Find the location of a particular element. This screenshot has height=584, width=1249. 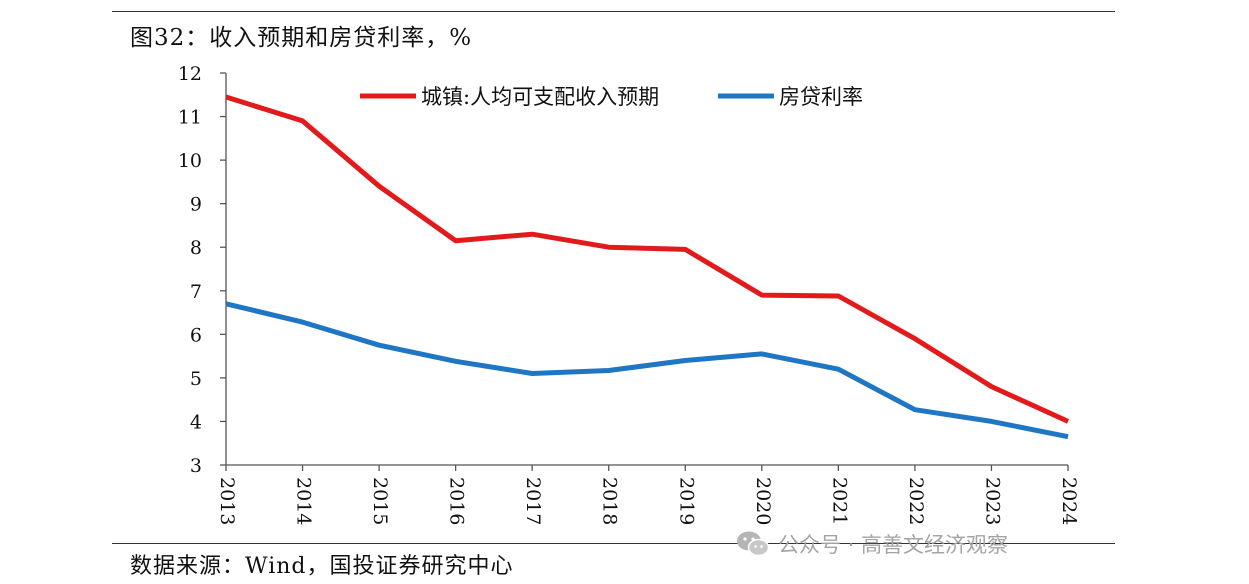

y-tick-label: 5 is located at coordinates (196, 379).